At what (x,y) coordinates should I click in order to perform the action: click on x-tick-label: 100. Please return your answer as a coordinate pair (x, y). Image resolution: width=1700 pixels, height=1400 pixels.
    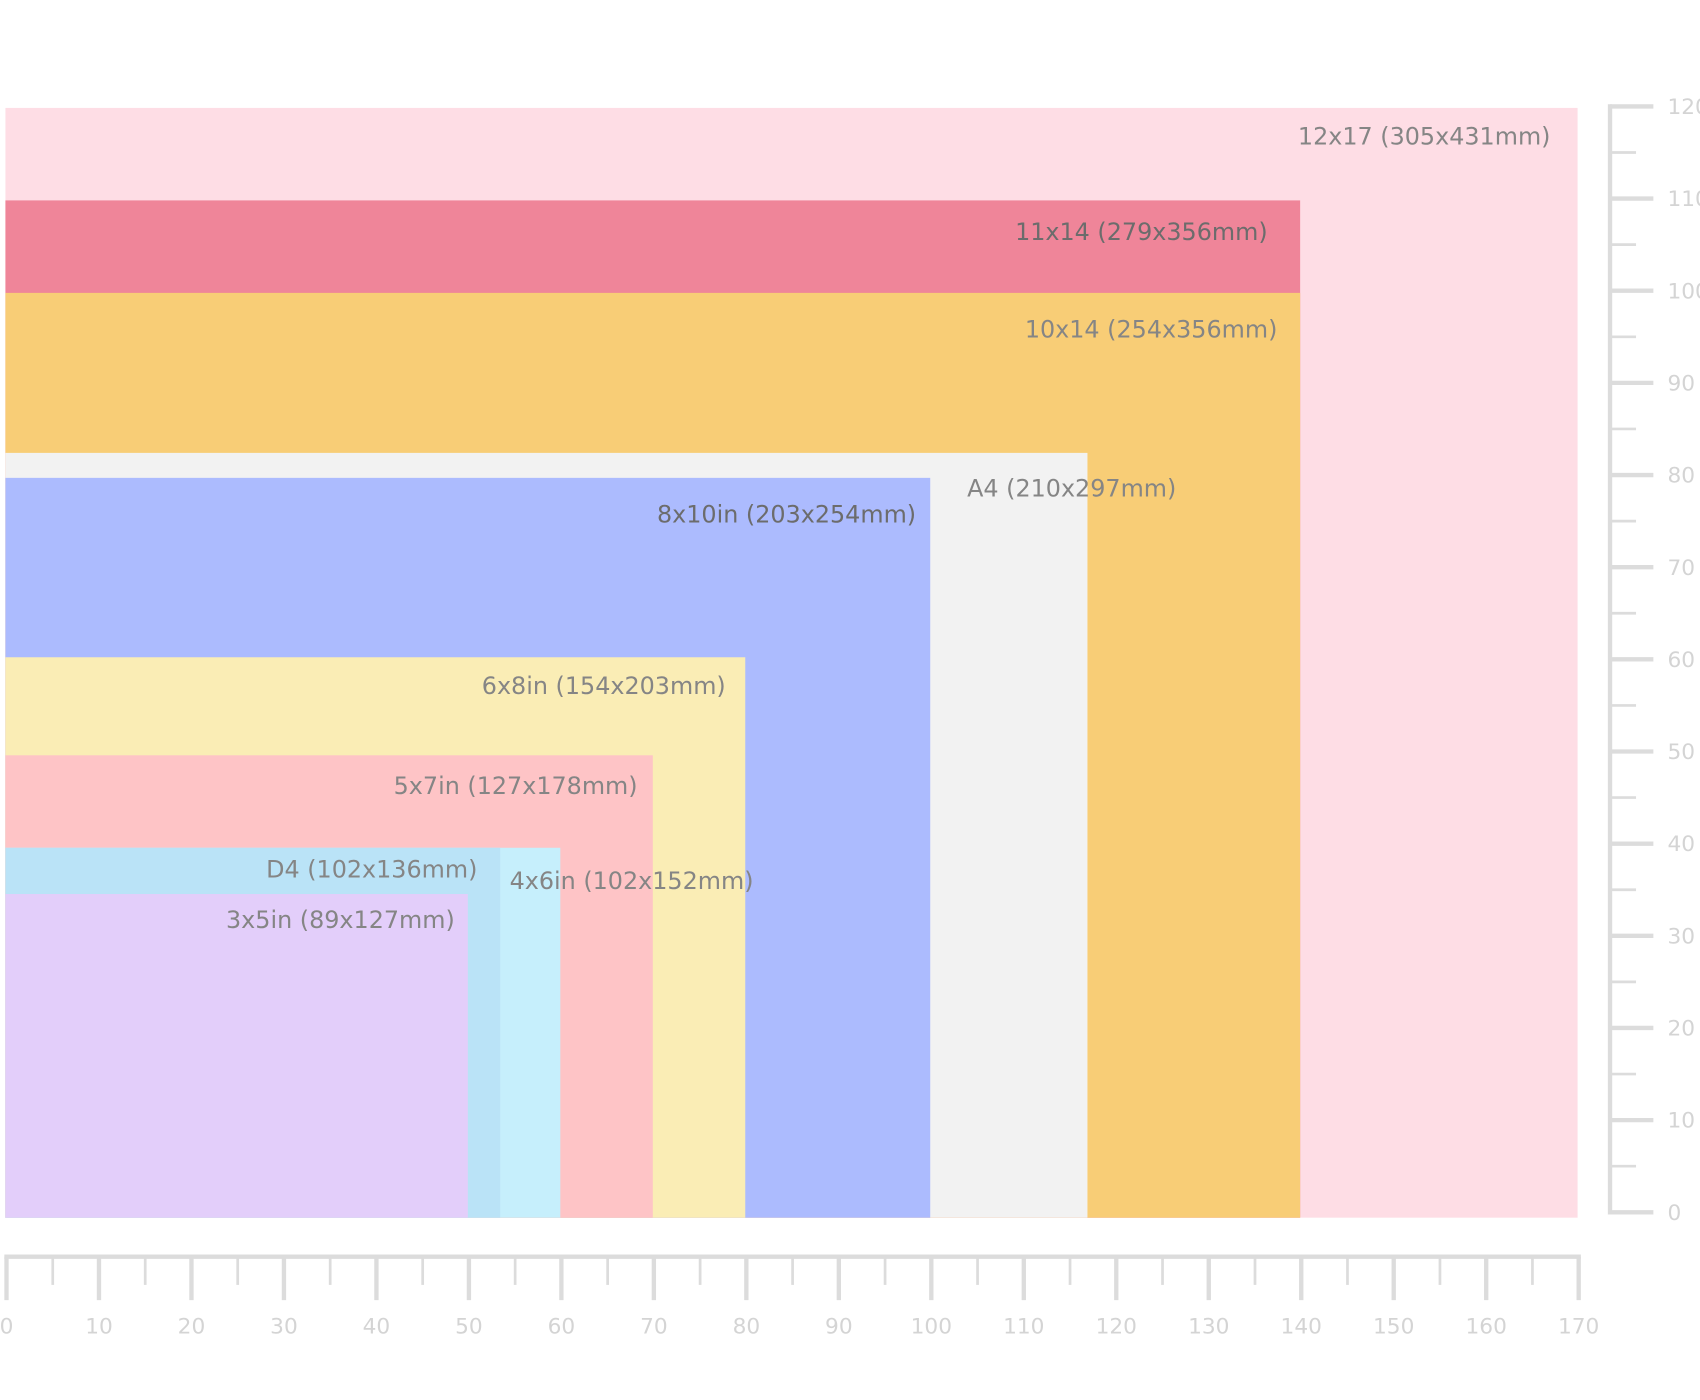
    Looking at the image, I should click on (931, 1327).